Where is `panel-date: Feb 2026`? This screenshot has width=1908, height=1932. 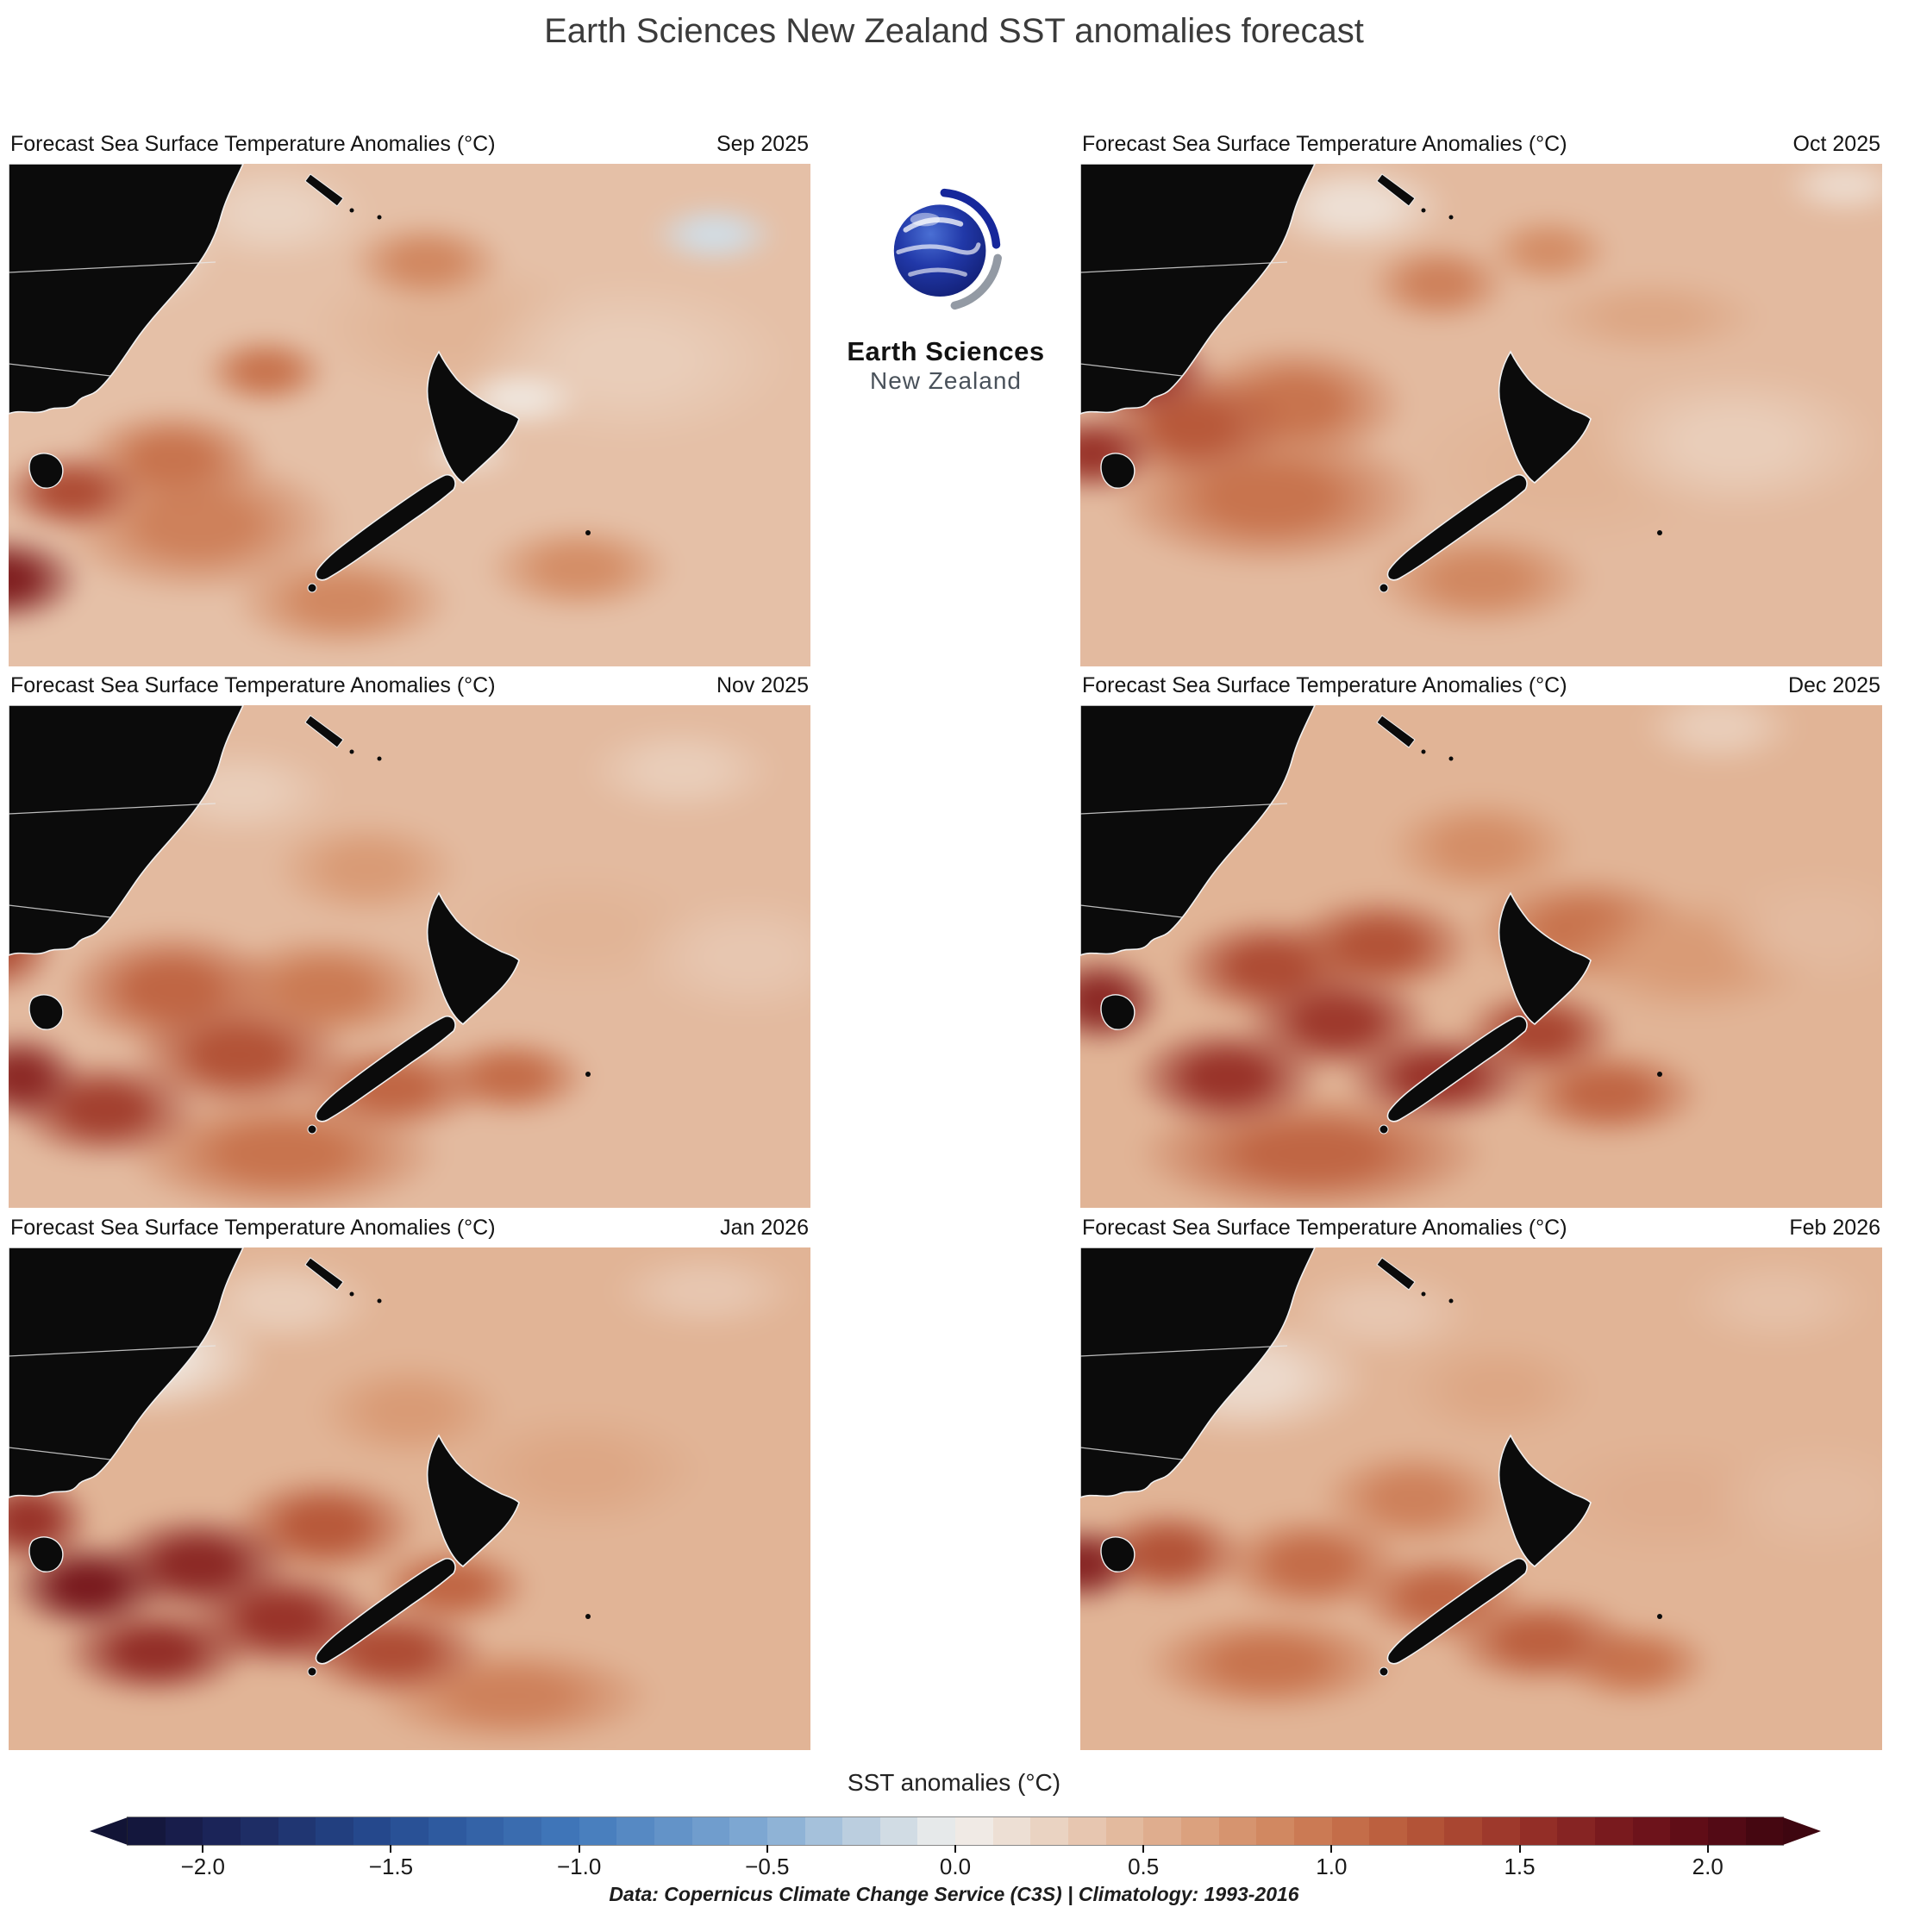
panel-date: Feb 2026 is located at coordinates (1835, 1228).